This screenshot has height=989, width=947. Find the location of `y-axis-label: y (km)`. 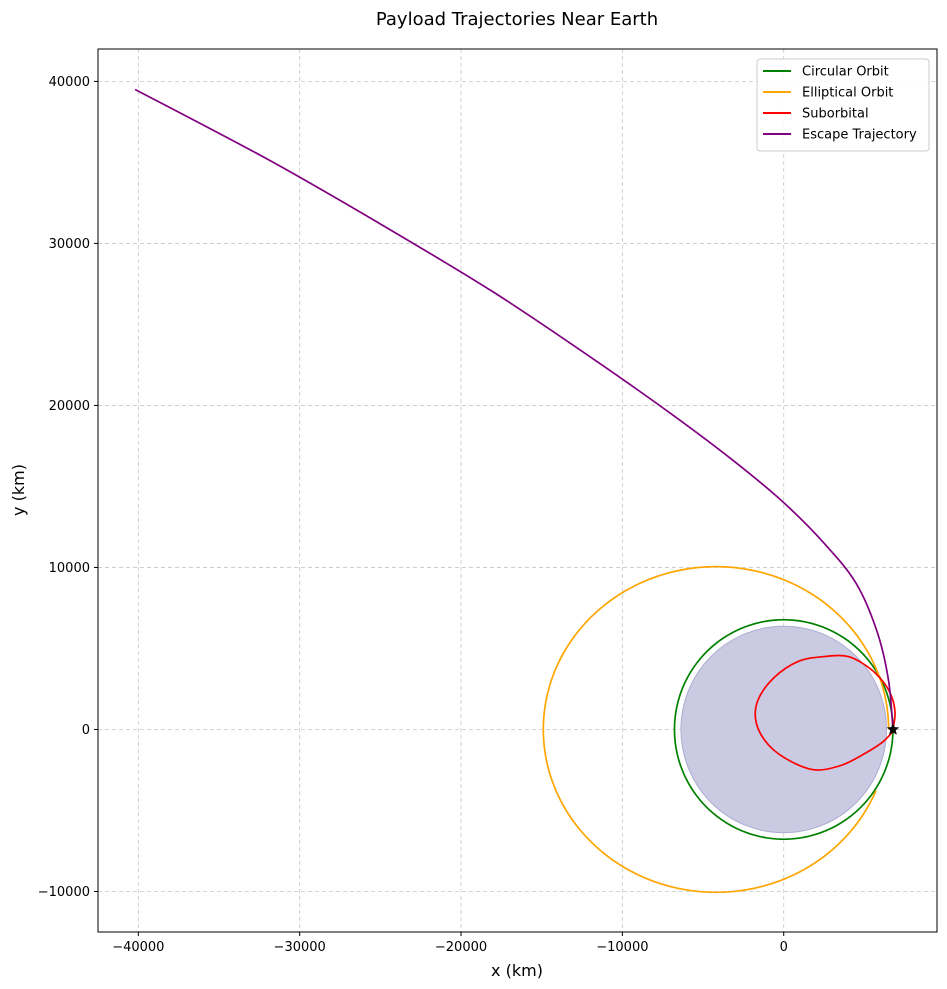

y-axis-label: y (km) is located at coordinates (18, 490).